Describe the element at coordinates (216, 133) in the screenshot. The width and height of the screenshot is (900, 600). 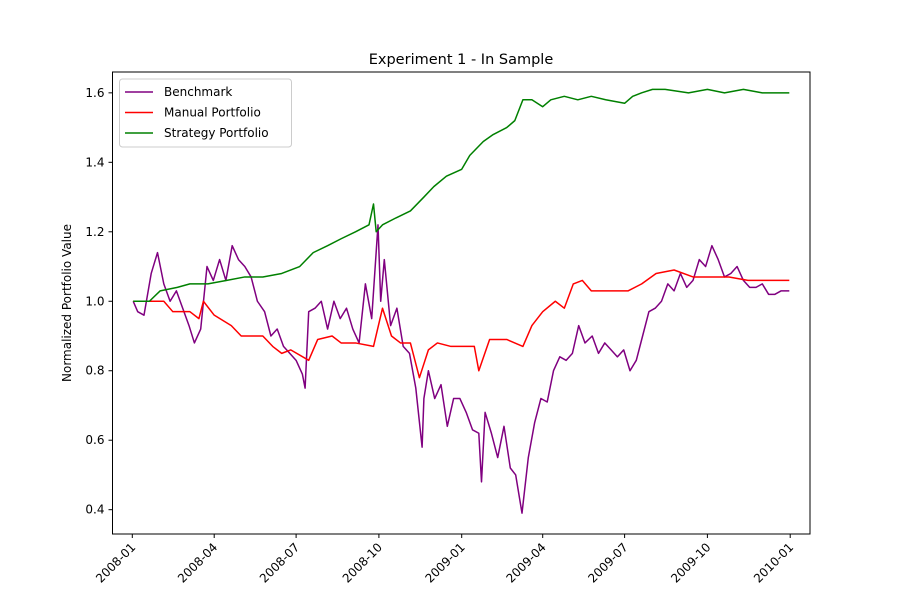
I see `legend-label: Strategy Portfolio` at that location.